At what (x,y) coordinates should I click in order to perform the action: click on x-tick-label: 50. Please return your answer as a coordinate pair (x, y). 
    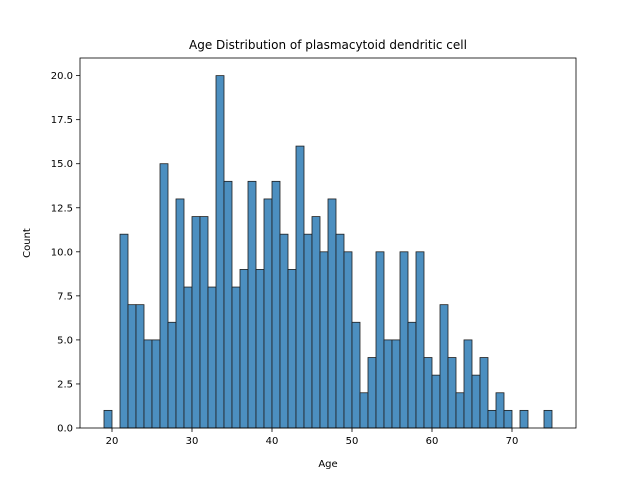
    Looking at the image, I should click on (352, 441).